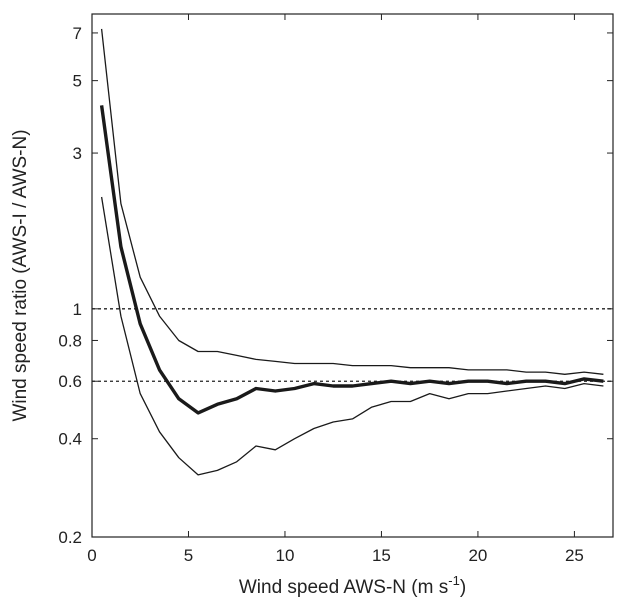  Describe the element at coordinates (70, 439) in the screenshot. I see `y-tick-label: 0.4` at that location.